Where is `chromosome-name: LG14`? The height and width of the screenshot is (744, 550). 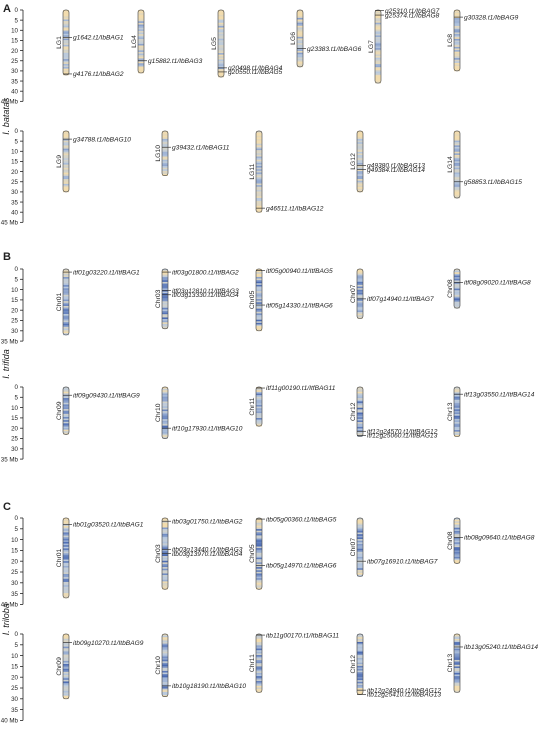
chromosome-name: LG14 is located at coordinates (450, 164).